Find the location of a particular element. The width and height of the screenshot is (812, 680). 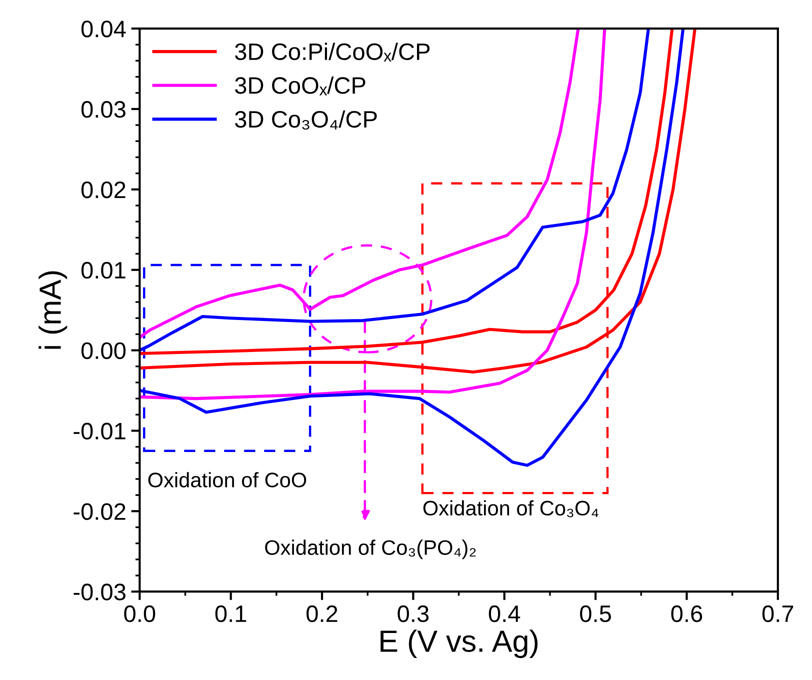

y-tick-label: 0.02 is located at coordinates (103, 189).